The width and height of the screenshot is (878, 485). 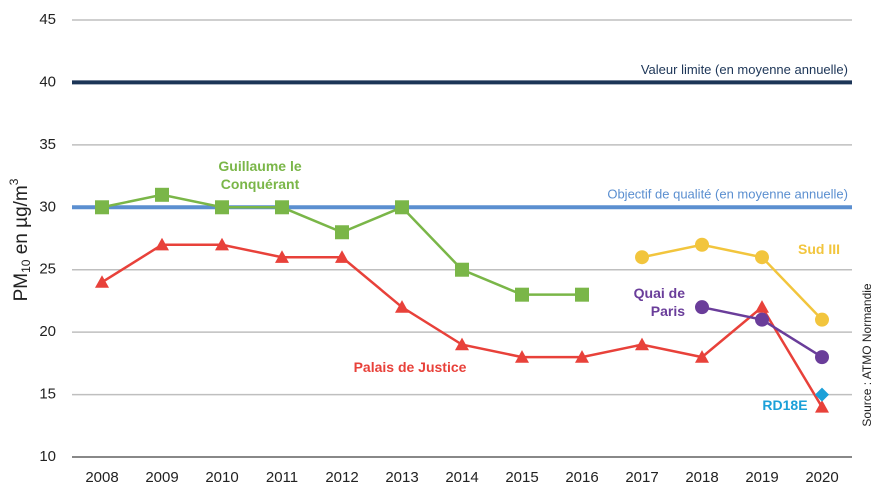 I want to click on y-tick-label: 40, so click(x=47, y=81).